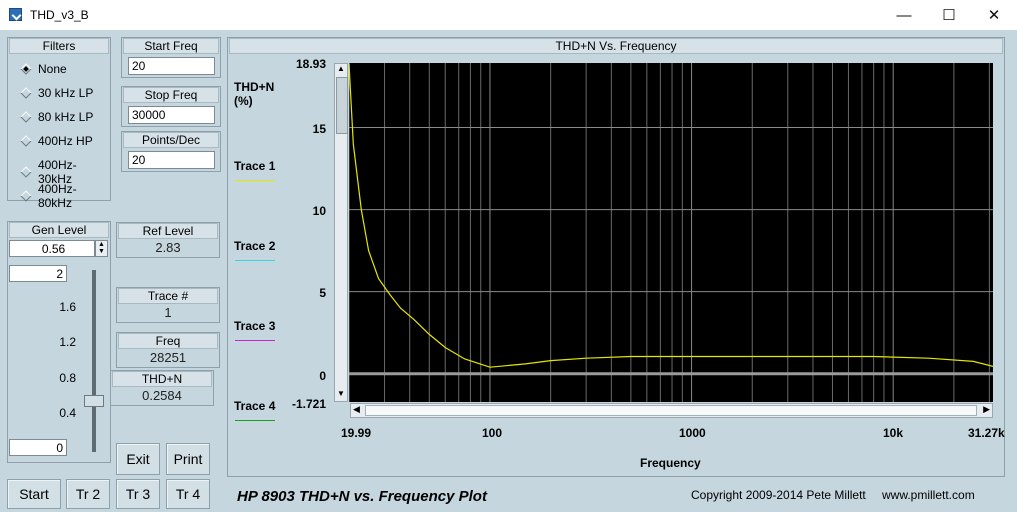  I want to click on start-freq-panel: Start Freq 20, so click(171, 57).